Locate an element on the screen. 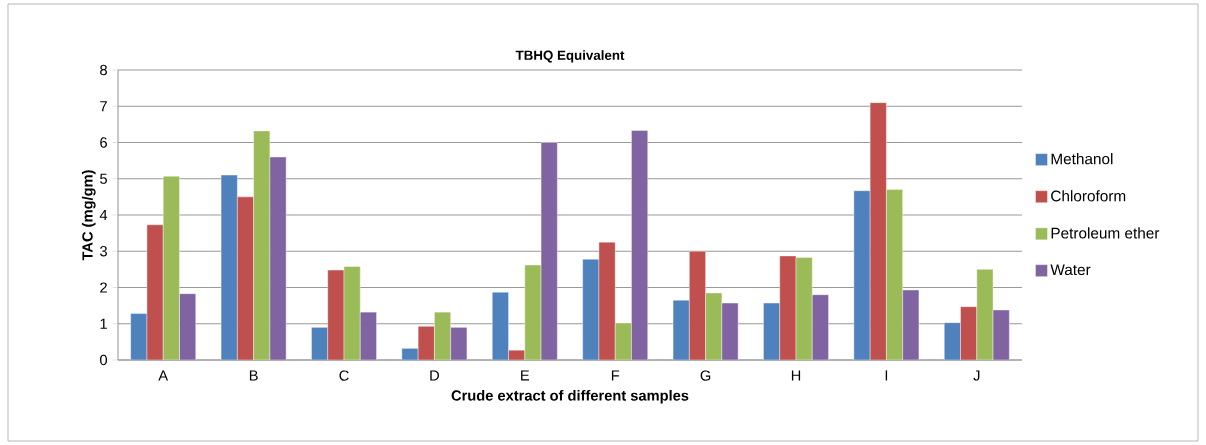 Image resolution: width=1206 pixels, height=445 pixels. chart-title: TBHQ Equivalent is located at coordinates (570, 56).